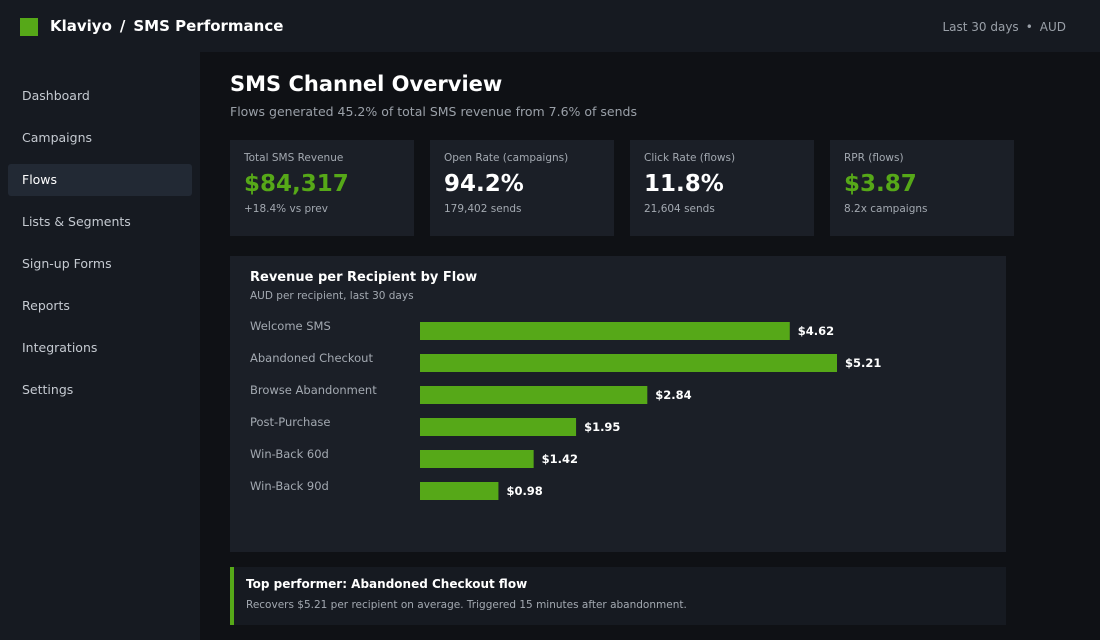 This screenshot has width=1100, height=640. Describe the element at coordinates (313, 390) in the screenshot. I see `bar-category-label: Browse Abandonment` at that location.